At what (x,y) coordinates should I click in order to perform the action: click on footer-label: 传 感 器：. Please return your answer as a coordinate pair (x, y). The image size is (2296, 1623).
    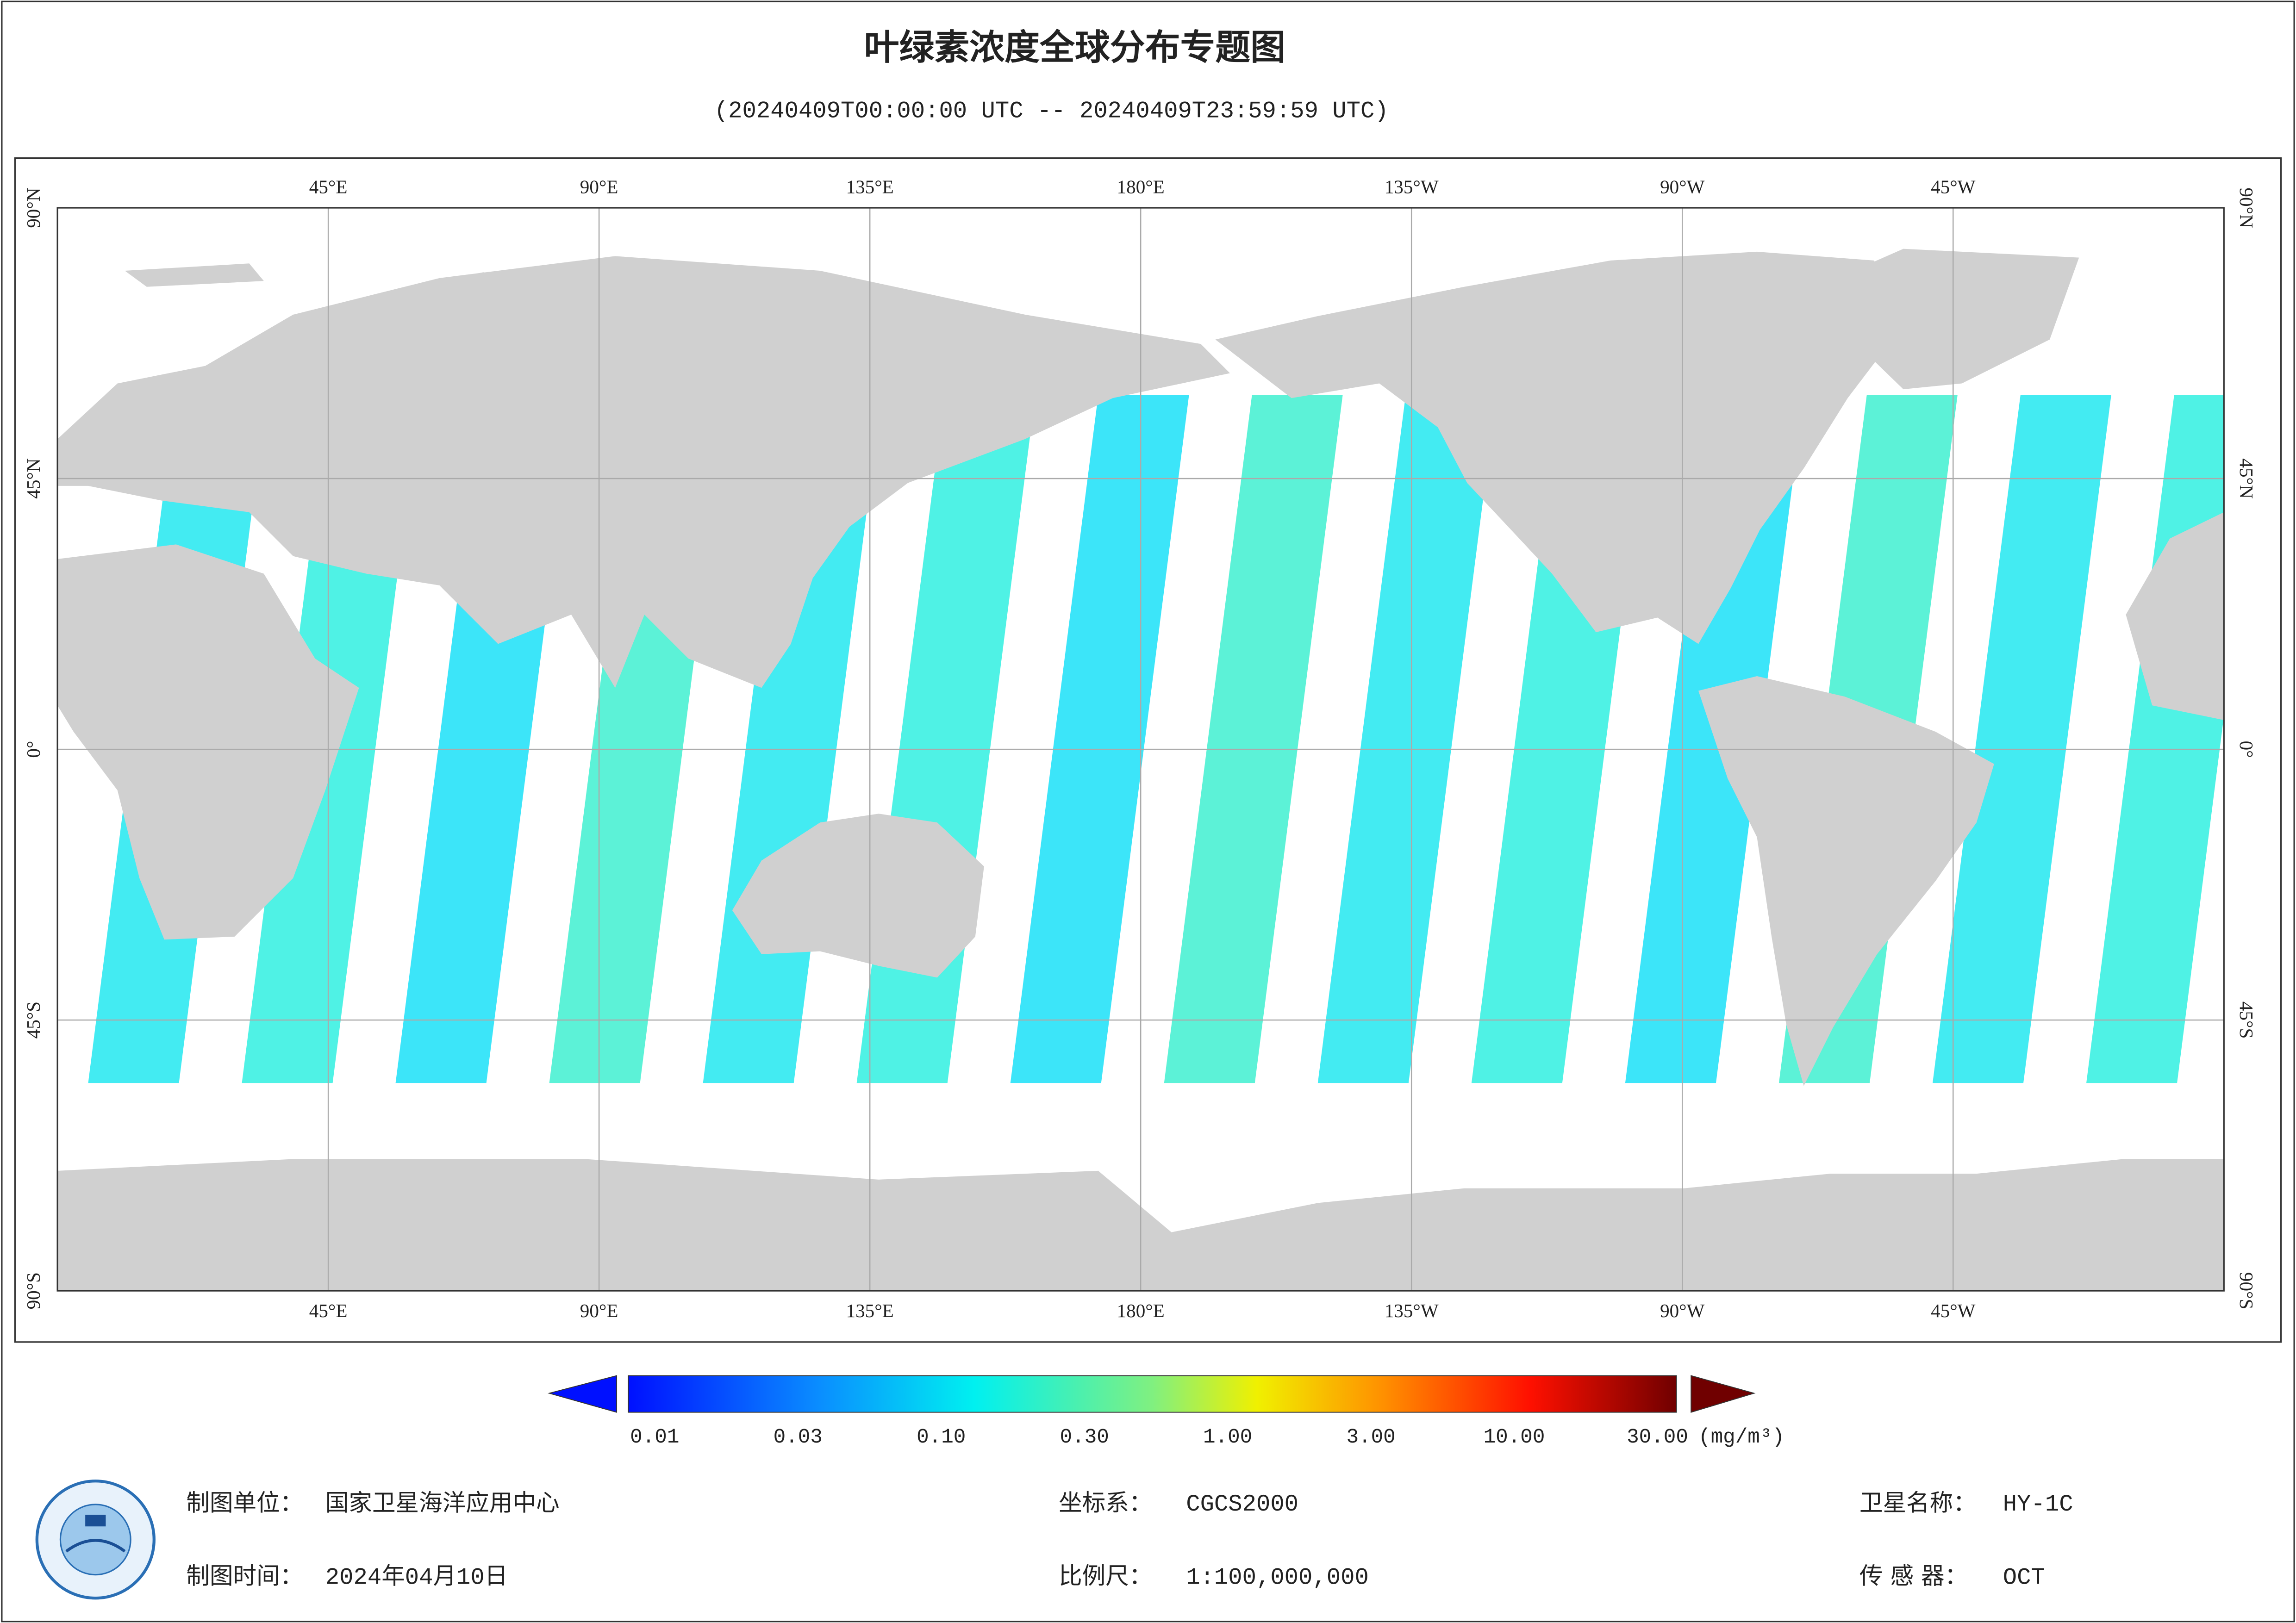
    Looking at the image, I should click on (1913, 1575).